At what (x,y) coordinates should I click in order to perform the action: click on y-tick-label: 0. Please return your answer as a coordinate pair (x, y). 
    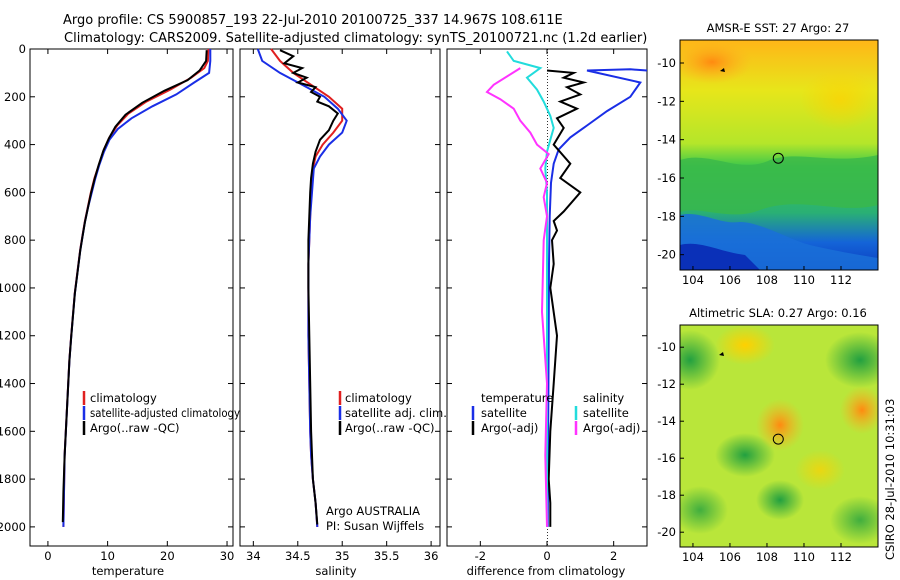
    Looking at the image, I should click on (22, 49).